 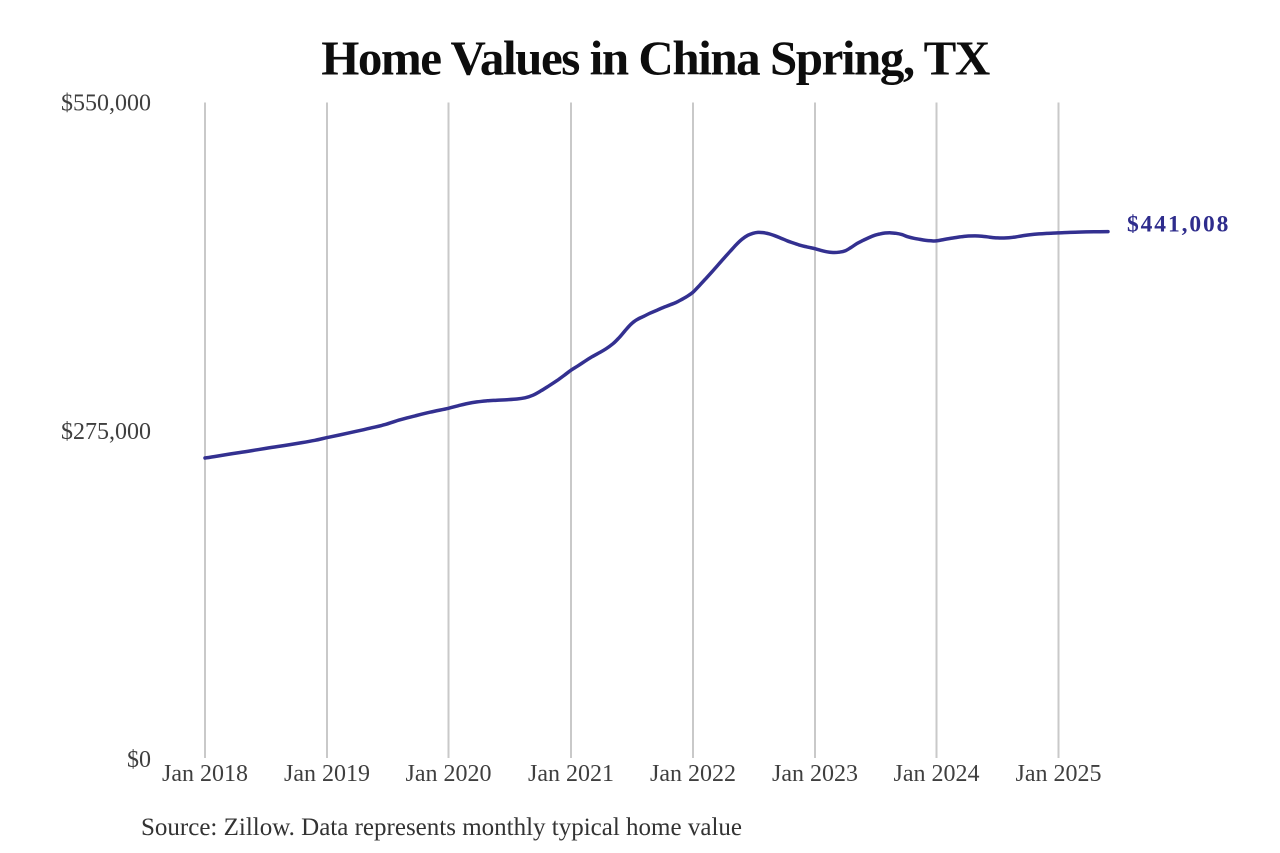 What do you see at coordinates (815, 774) in the screenshot?
I see `svg-text: Jan 2023` at bounding box center [815, 774].